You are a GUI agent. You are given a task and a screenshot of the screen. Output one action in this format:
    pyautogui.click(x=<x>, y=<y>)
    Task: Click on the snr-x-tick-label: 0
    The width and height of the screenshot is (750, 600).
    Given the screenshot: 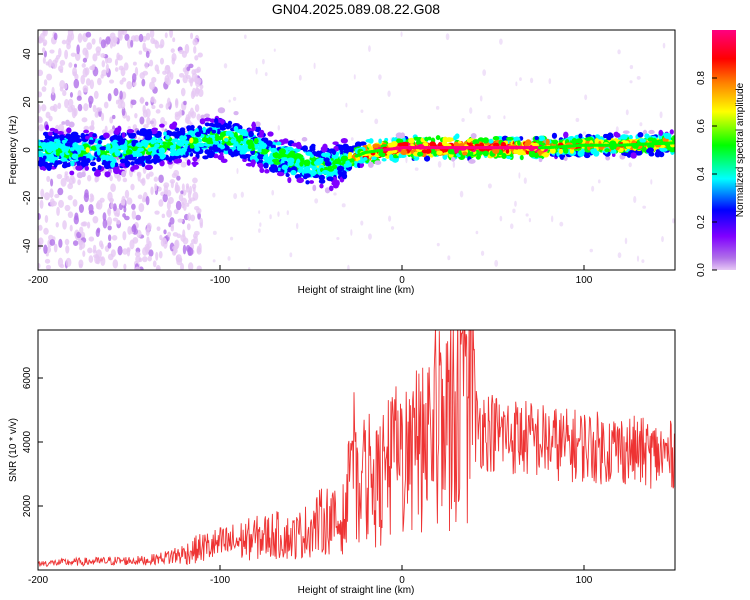 What is the action you would take?
    pyautogui.click(x=402, y=580)
    